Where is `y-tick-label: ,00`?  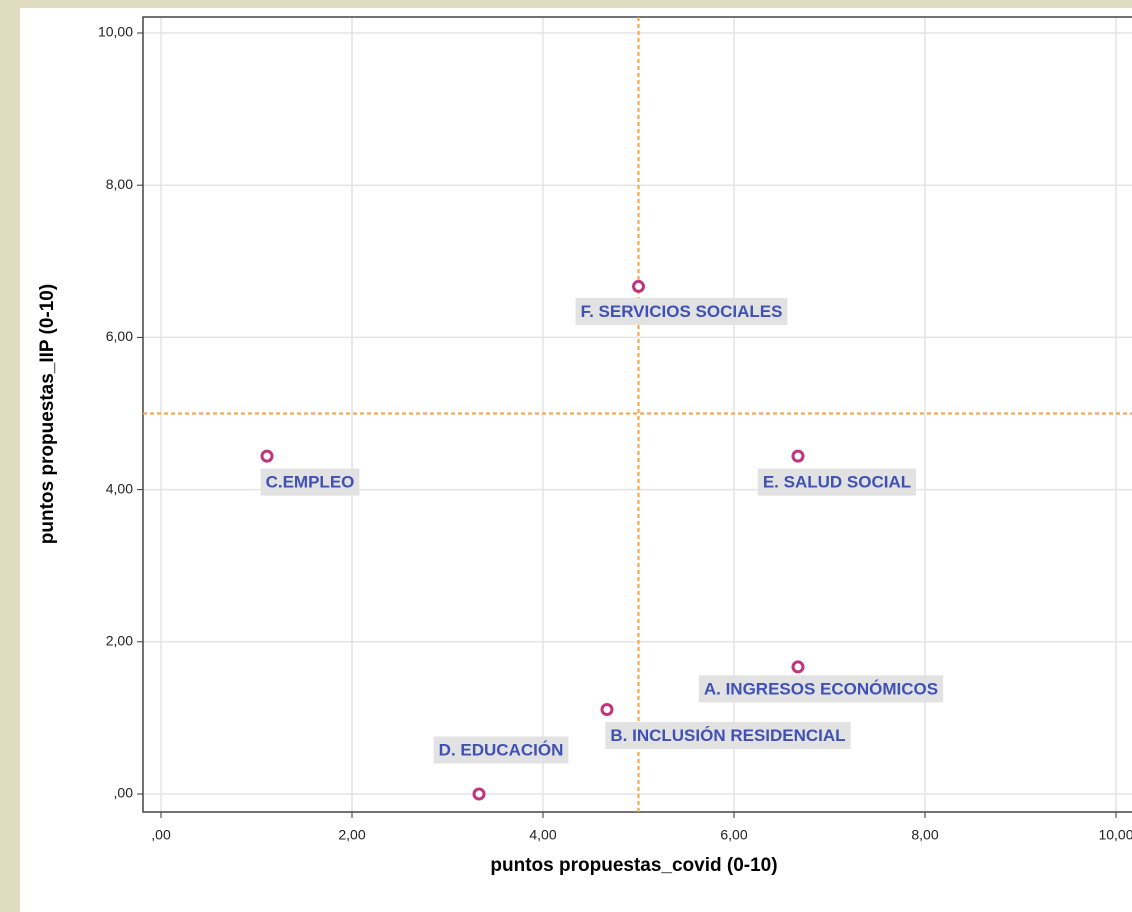 y-tick-label: ,00 is located at coordinates (124, 793).